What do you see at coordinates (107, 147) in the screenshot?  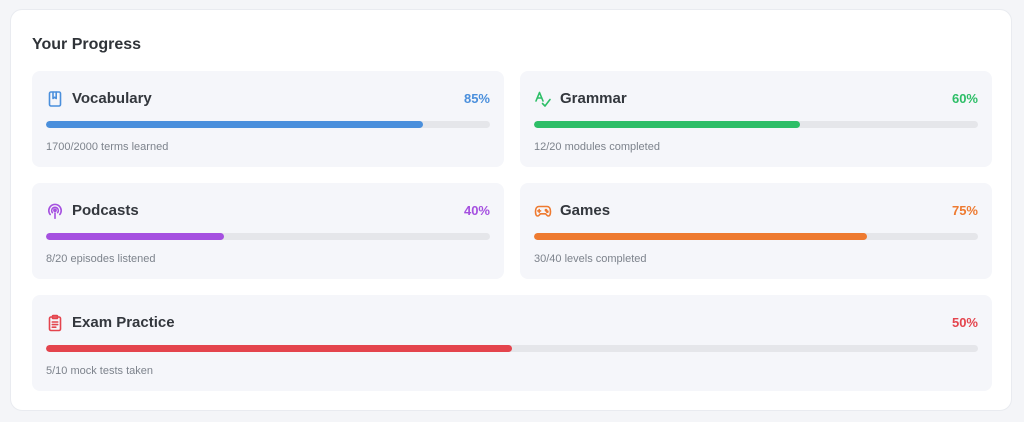 I see `card-detail: 1700/2000 terms learned` at bounding box center [107, 147].